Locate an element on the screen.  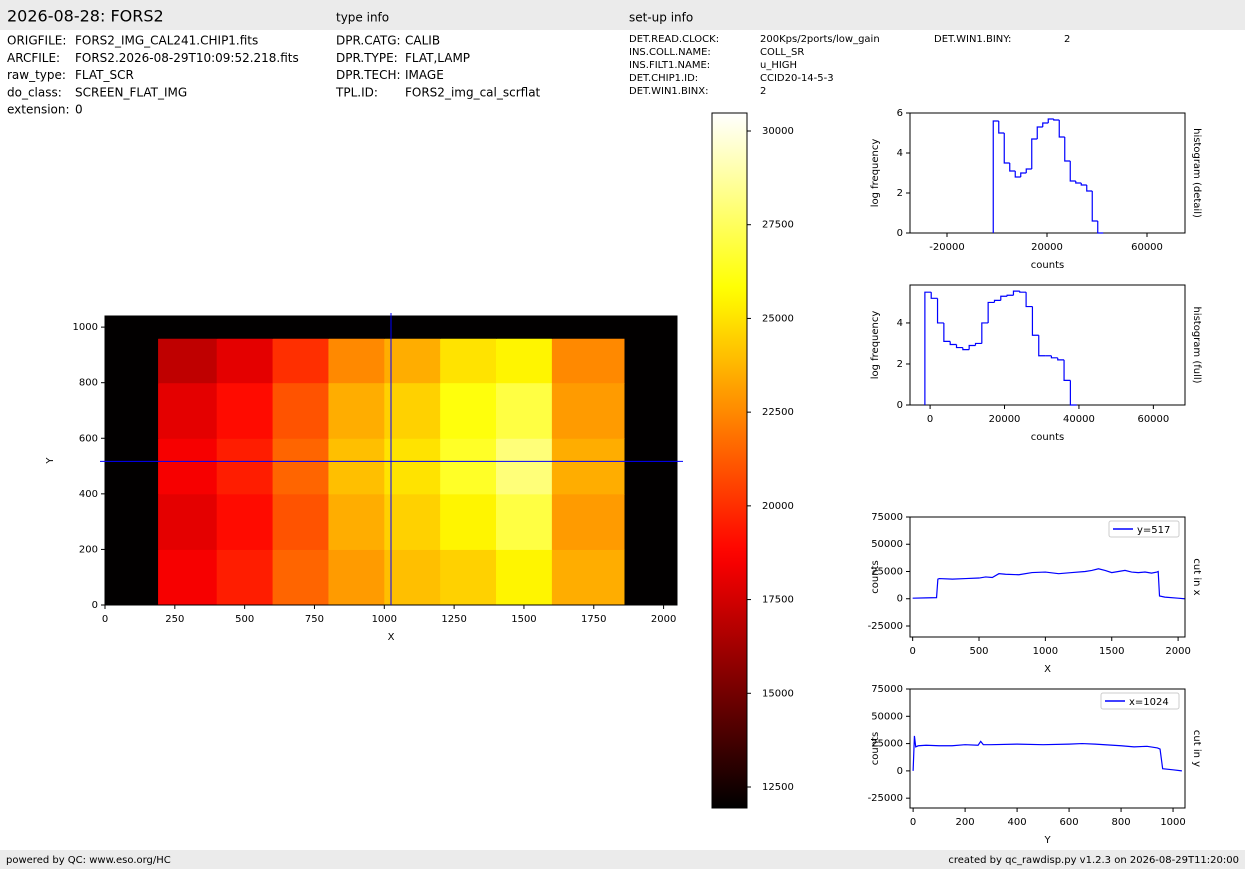
x-tick-label: 1500 is located at coordinates (1111, 651).